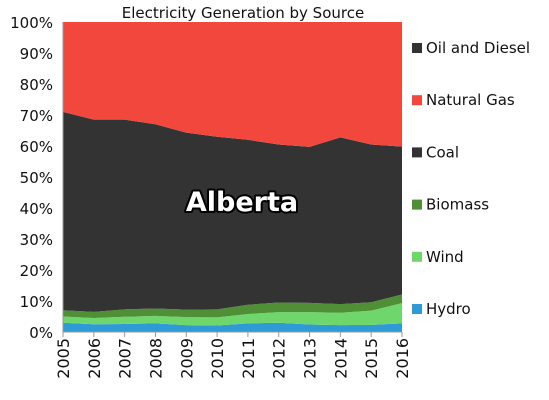 The width and height of the screenshot is (549, 400). What do you see at coordinates (478, 48) in the screenshot?
I see `legend-label-oil-and-diesel: Oil and Diesel` at bounding box center [478, 48].